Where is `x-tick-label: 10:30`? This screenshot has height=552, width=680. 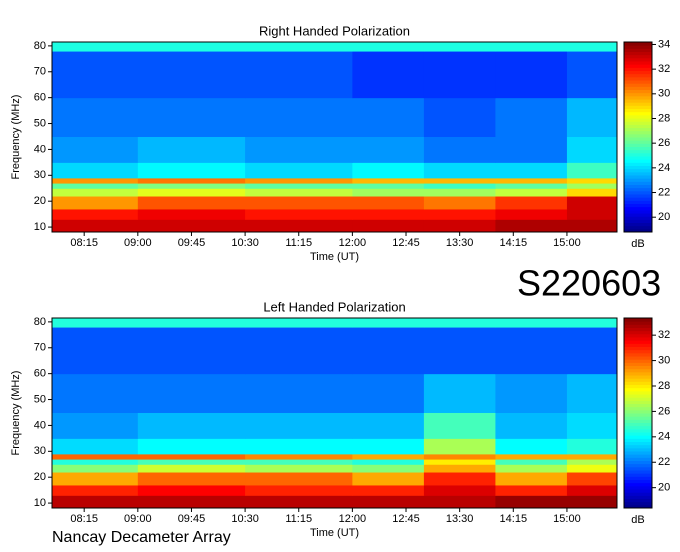 x-tick-label: 10:30 is located at coordinates (245, 519).